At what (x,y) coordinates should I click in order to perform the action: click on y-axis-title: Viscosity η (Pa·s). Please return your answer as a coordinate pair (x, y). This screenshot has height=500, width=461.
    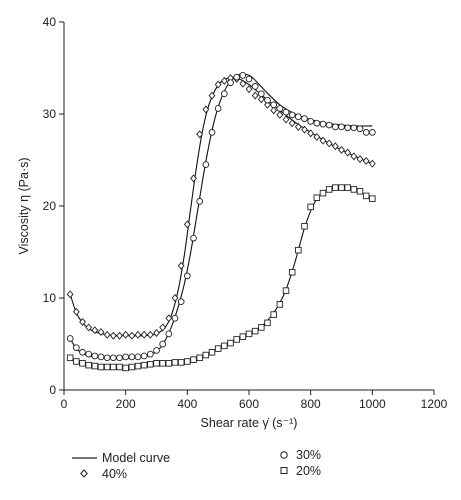
    Looking at the image, I should click on (24, 205).